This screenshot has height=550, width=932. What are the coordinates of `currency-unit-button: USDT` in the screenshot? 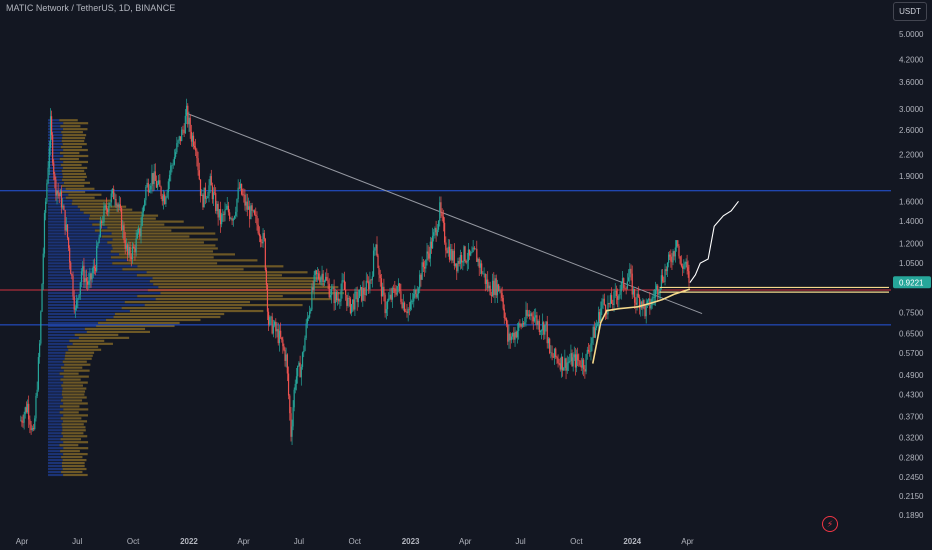 It's located at (910, 11).